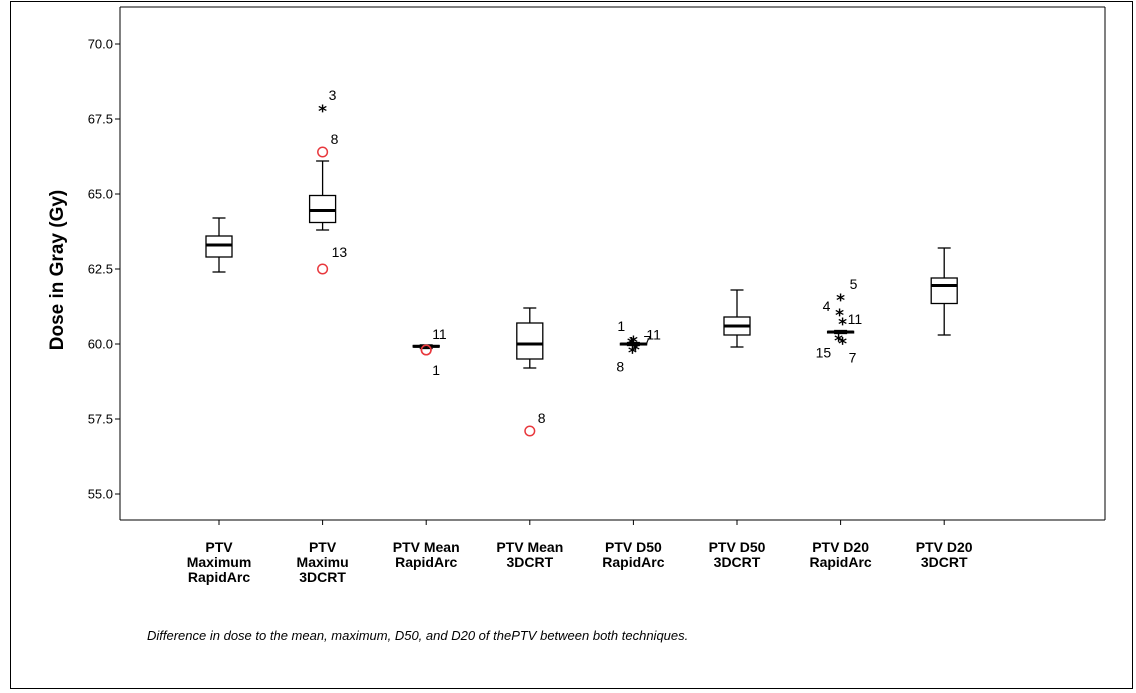 This screenshot has width=1136, height=693. I want to click on outlier-label: 4, so click(827, 306).